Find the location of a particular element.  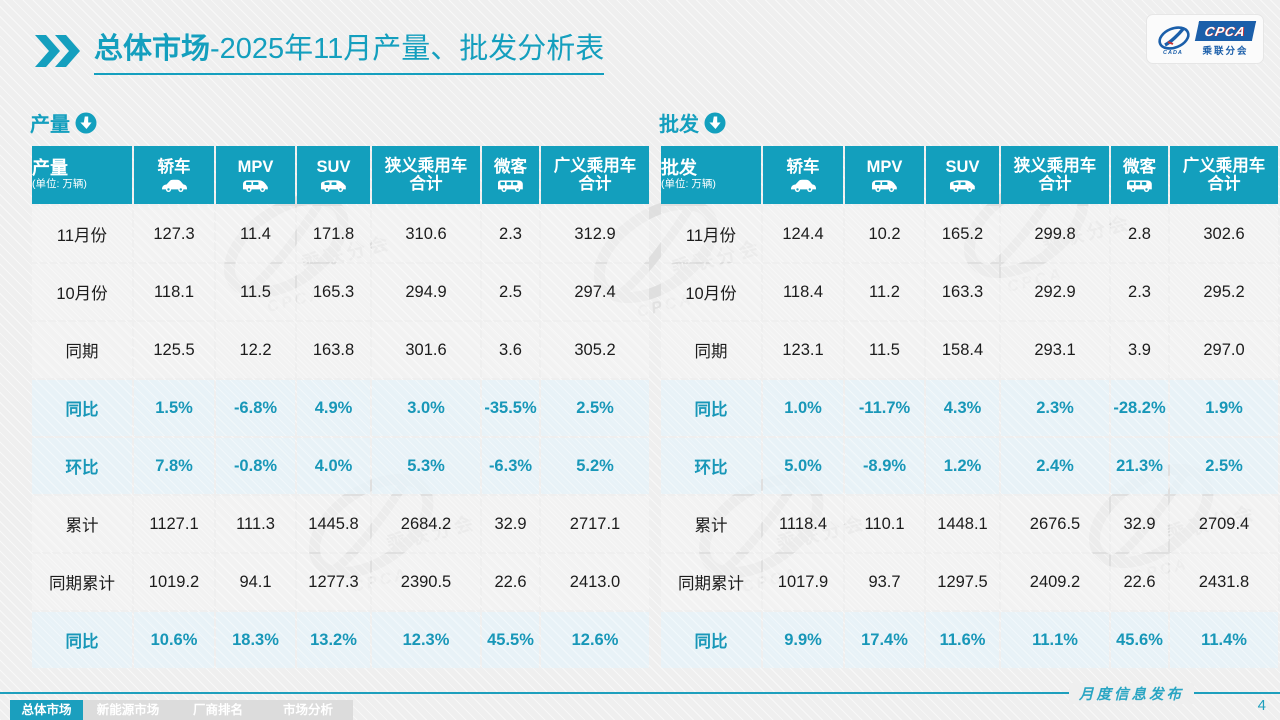

title-row: 总体市场-2025年11月产量、批发分析表 is located at coordinates (319, 52).